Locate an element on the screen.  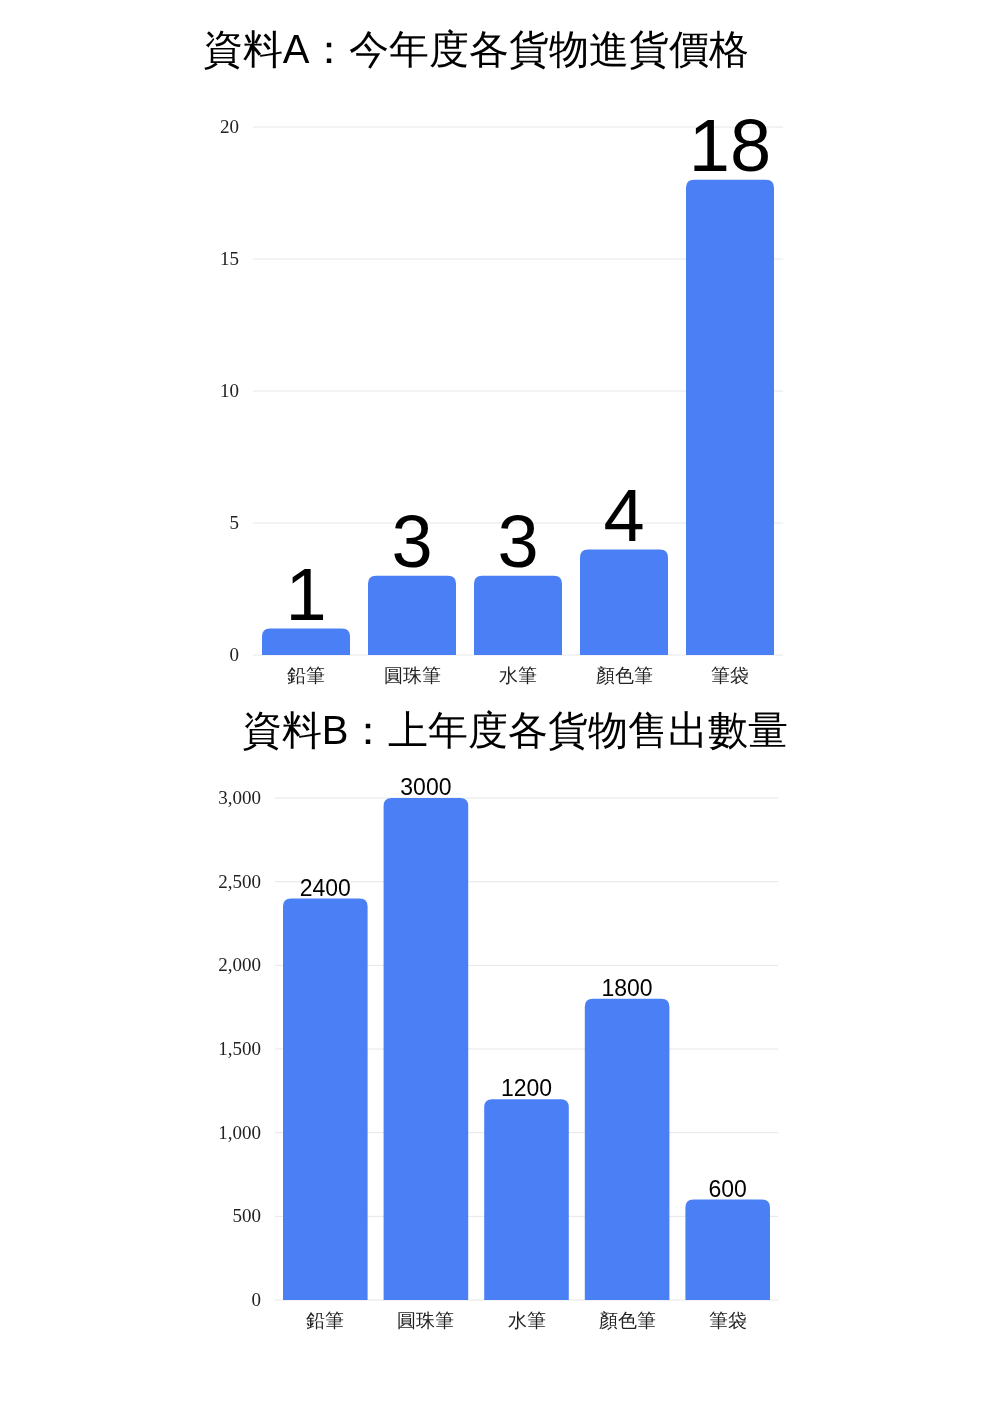
y-tick-label: 10 is located at coordinates (229, 390).